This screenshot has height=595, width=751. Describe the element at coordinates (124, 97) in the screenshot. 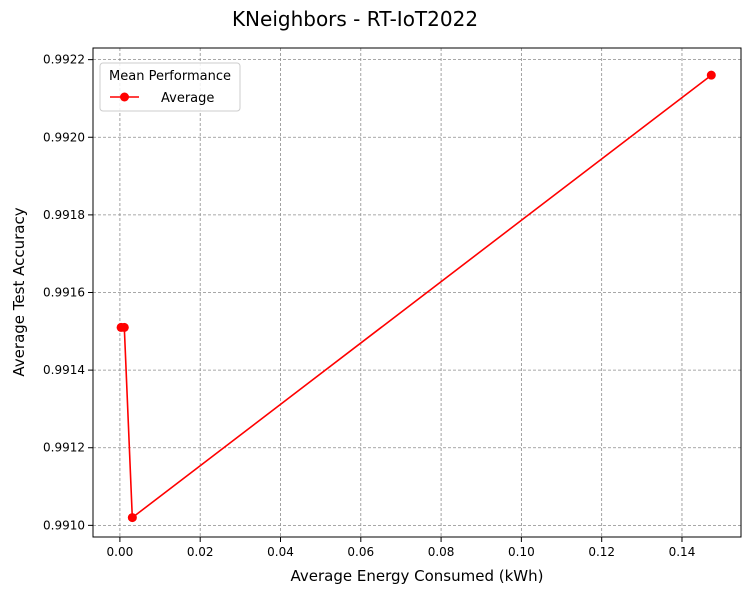

I see `legend-marker-swatch` at that location.